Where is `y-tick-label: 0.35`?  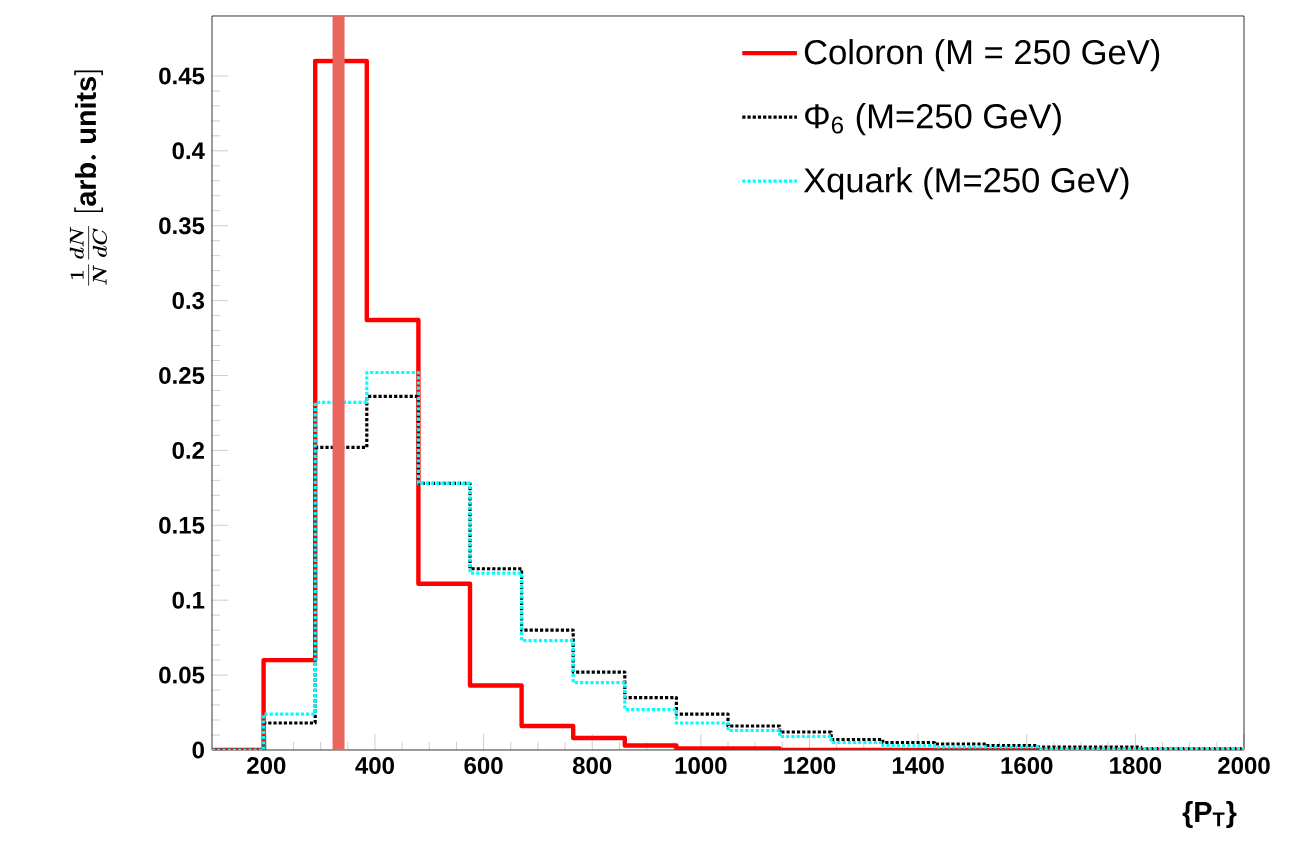
y-tick-label: 0.35 is located at coordinates (182, 226).